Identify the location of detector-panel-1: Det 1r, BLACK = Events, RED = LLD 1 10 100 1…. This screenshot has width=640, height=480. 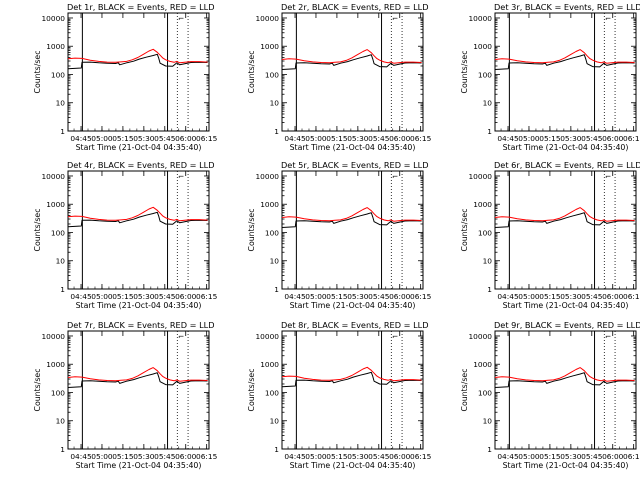
(125, 77).